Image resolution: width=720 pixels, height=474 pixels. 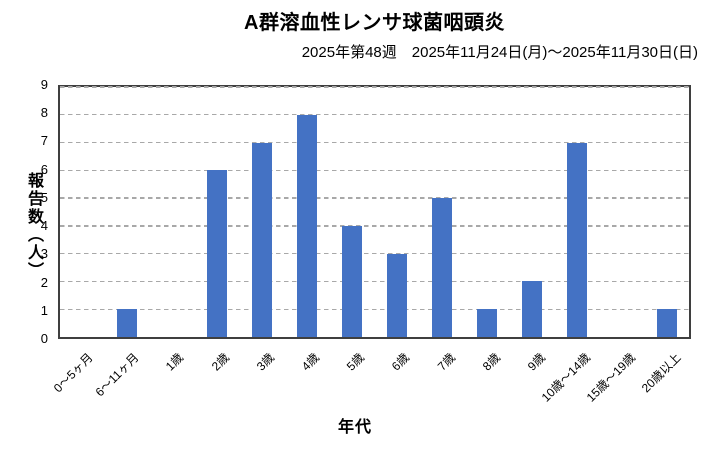 I want to click on x-tick-label-6歳: 6歳, so click(x=401, y=362).